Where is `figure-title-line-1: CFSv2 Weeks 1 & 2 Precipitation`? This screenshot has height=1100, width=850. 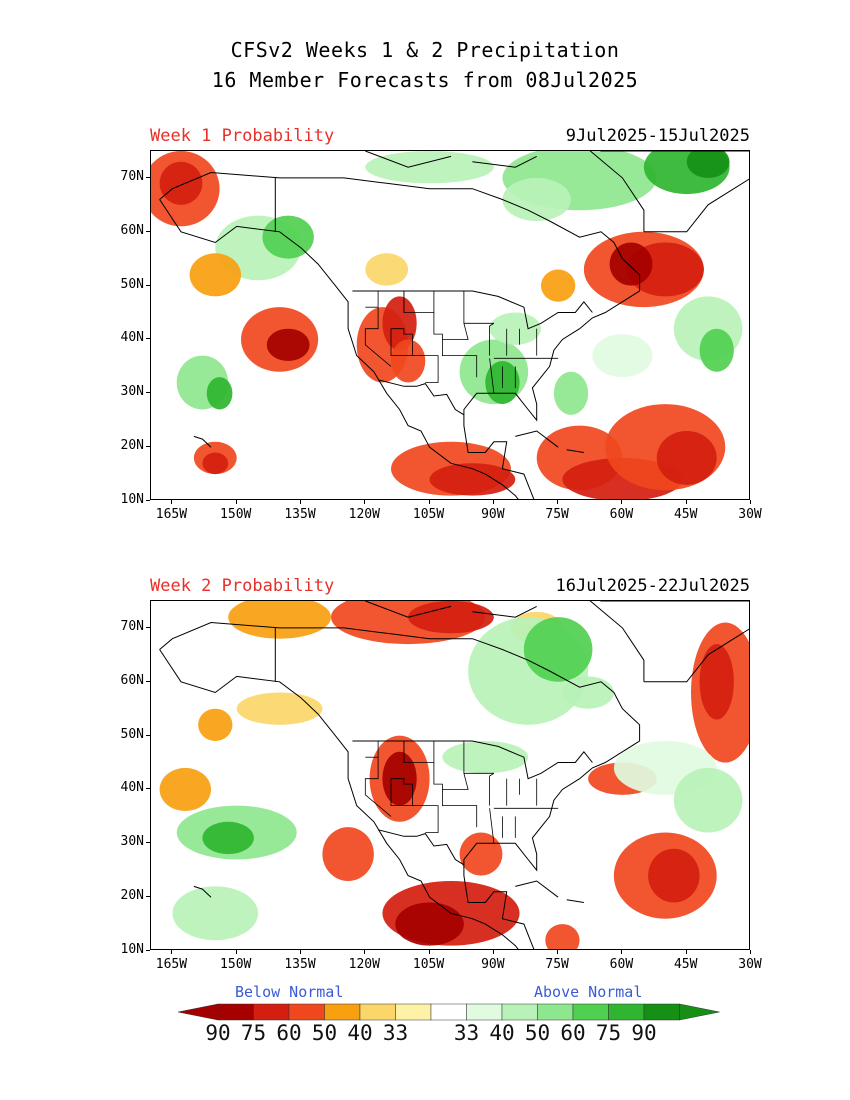 figure-title-line-1: CFSv2 Weeks 1 & 2 Precipitation is located at coordinates (425, 50).